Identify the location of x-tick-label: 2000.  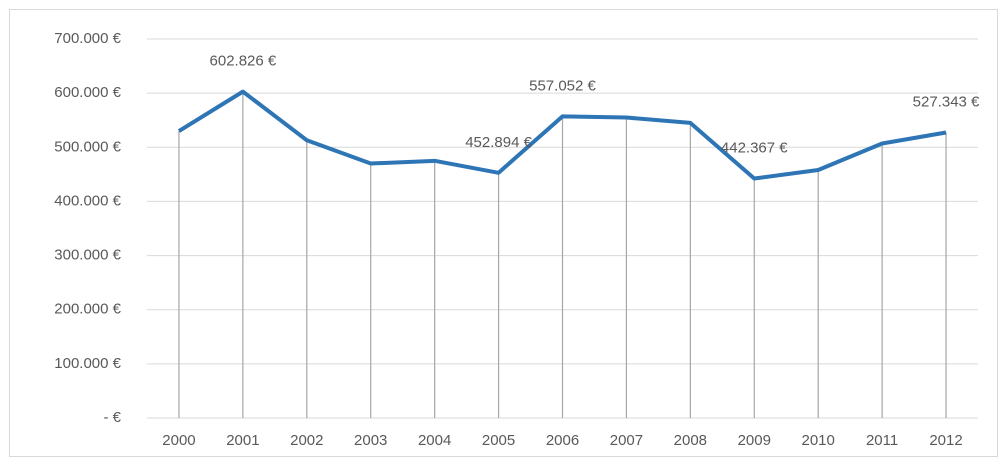
(178, 440).